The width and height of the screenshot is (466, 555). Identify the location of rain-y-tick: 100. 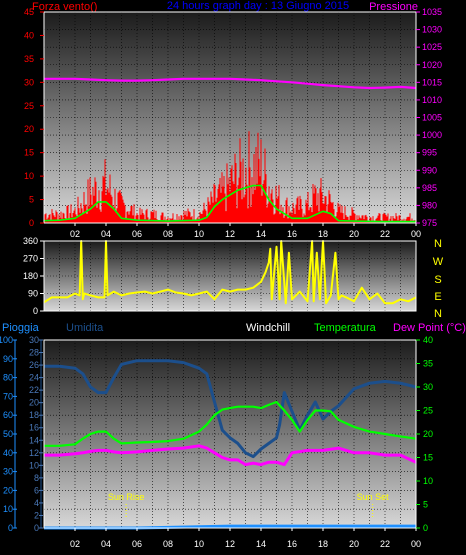
(6, 340).